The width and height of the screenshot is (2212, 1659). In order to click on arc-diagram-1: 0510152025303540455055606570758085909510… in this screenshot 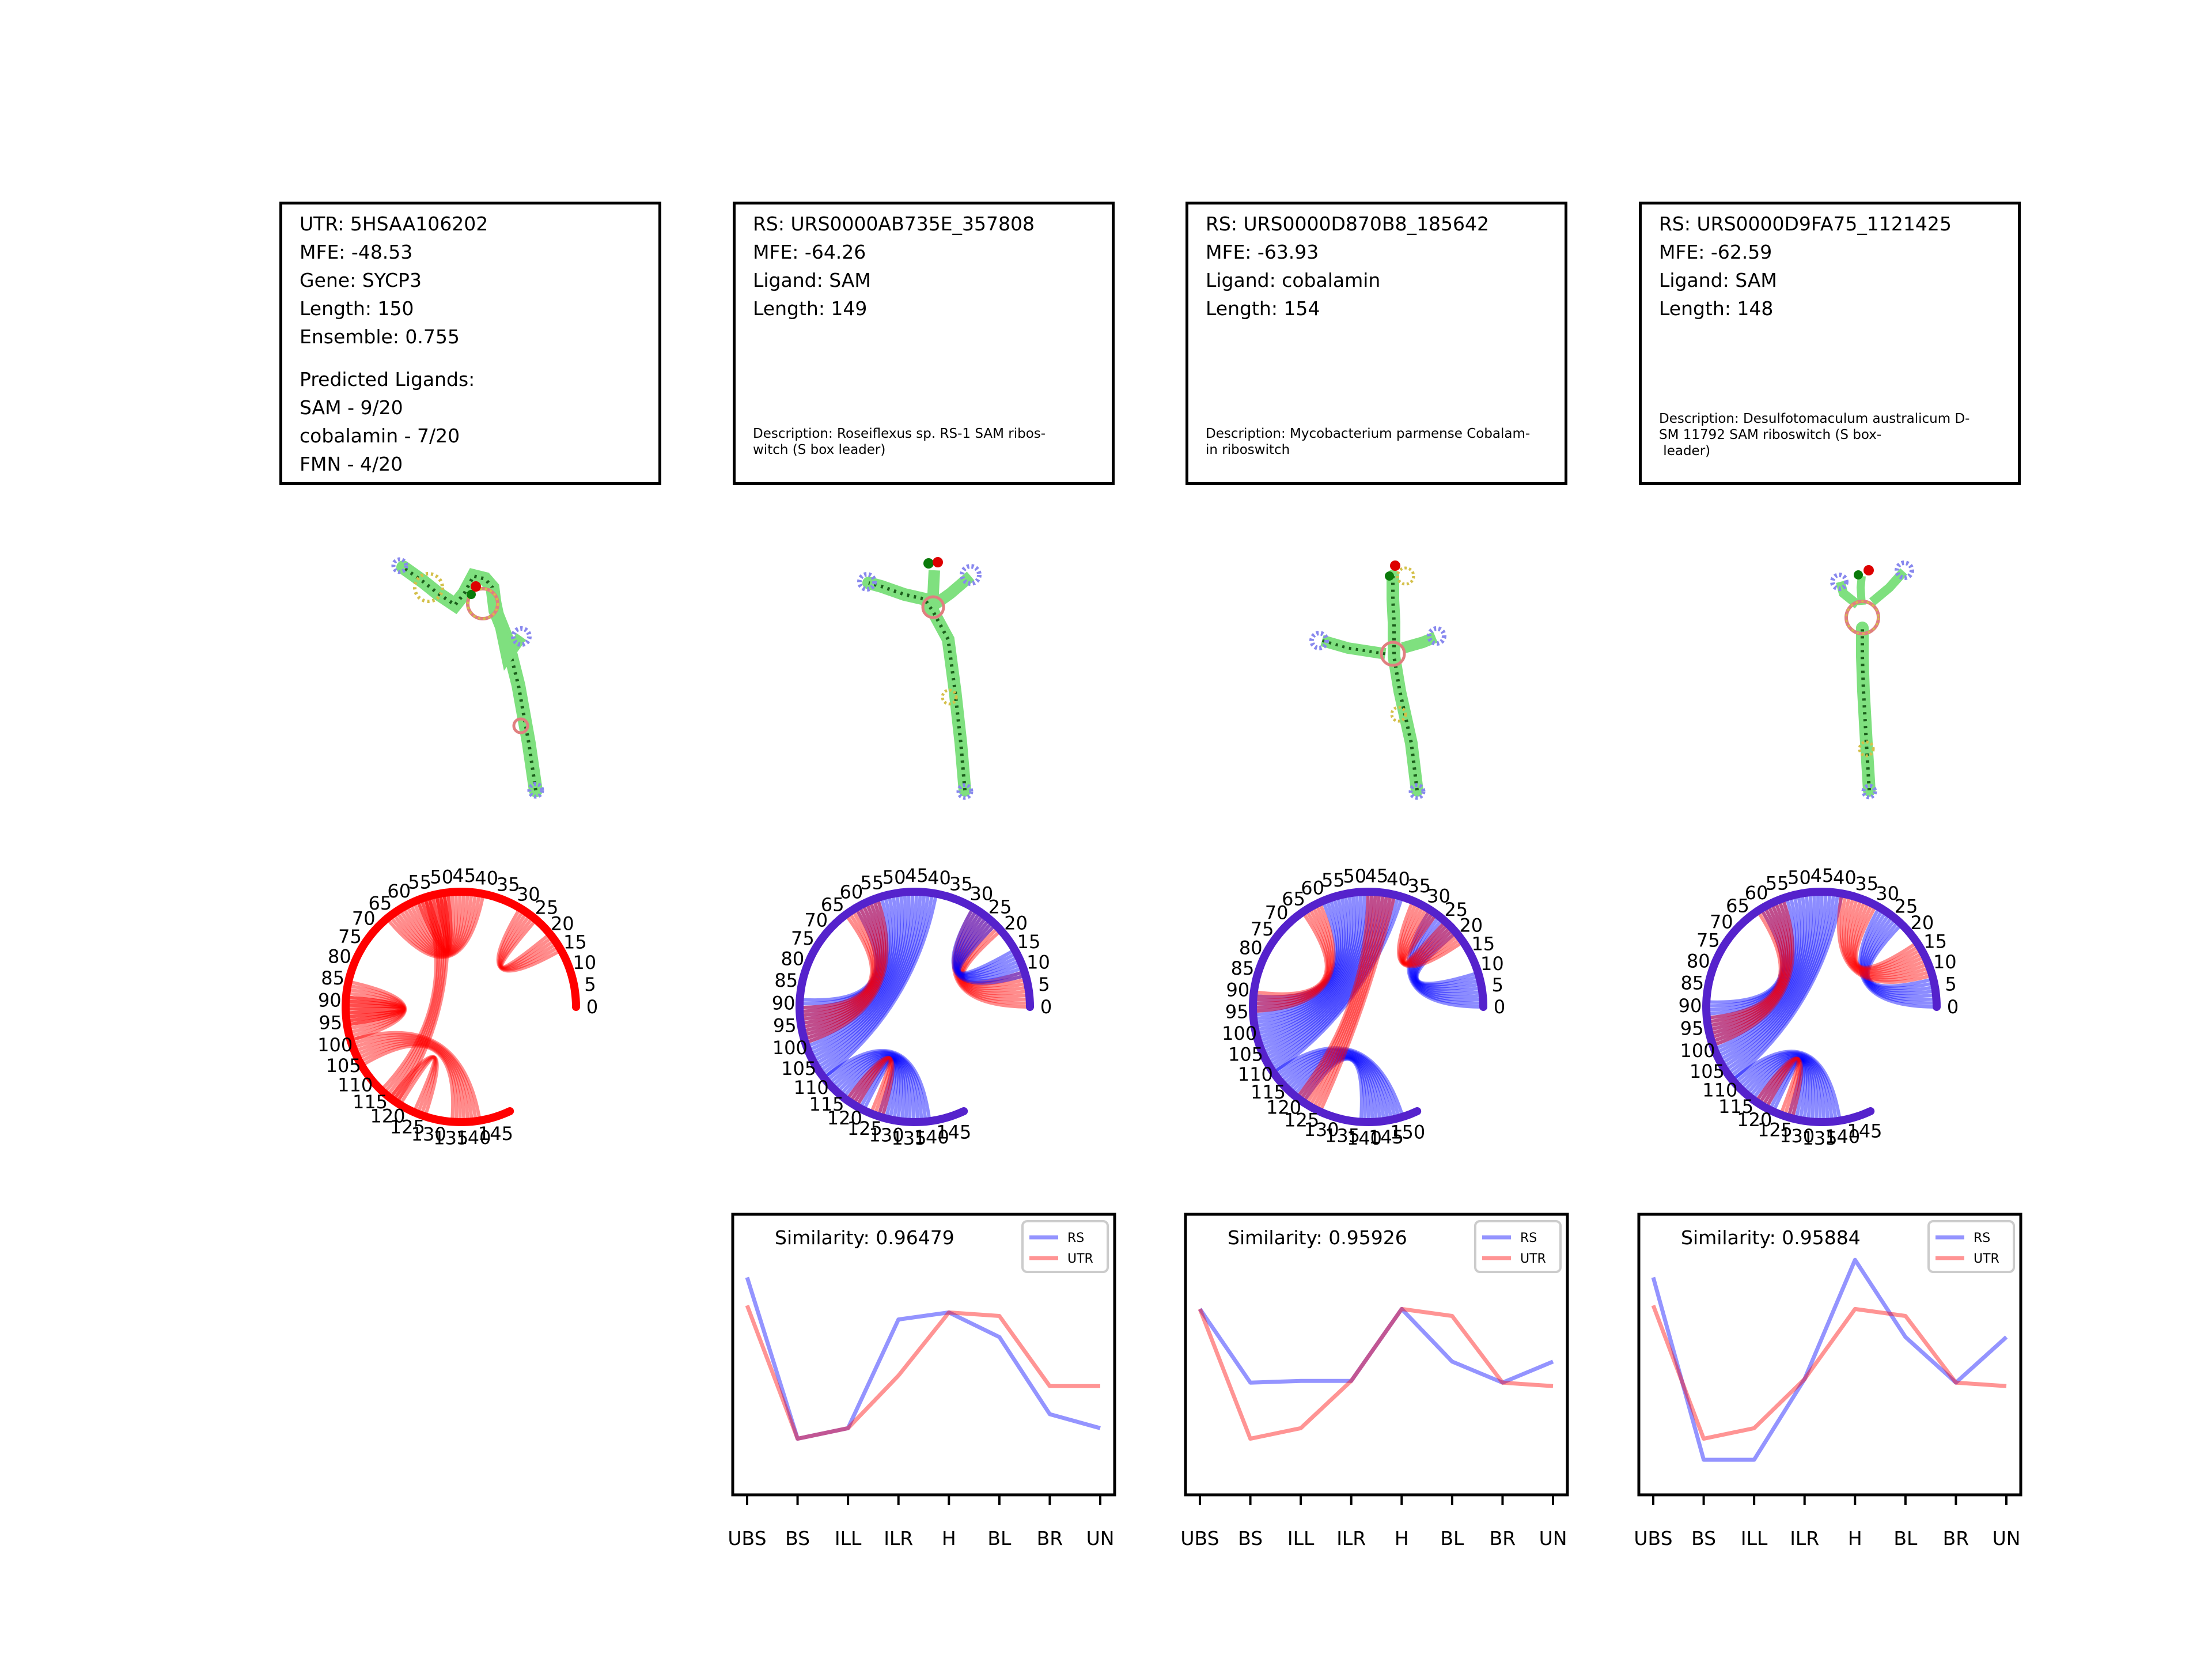, I will do `click(912, 1007)`.